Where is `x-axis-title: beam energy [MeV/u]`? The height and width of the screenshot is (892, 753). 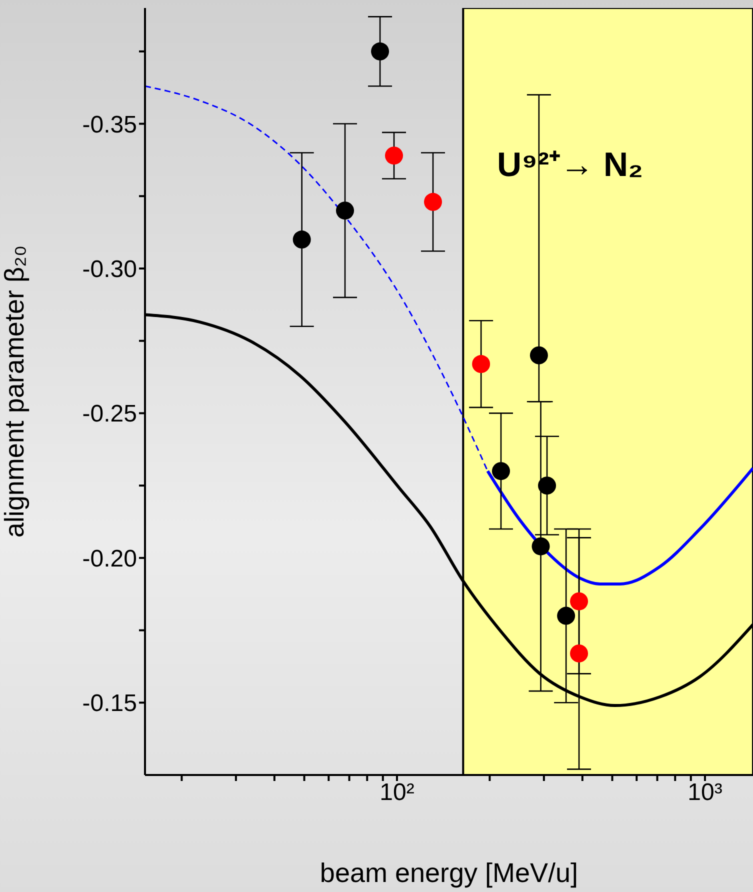
x-axis-title: beam energy [MeV/u] is located at coordinates (449, 873).